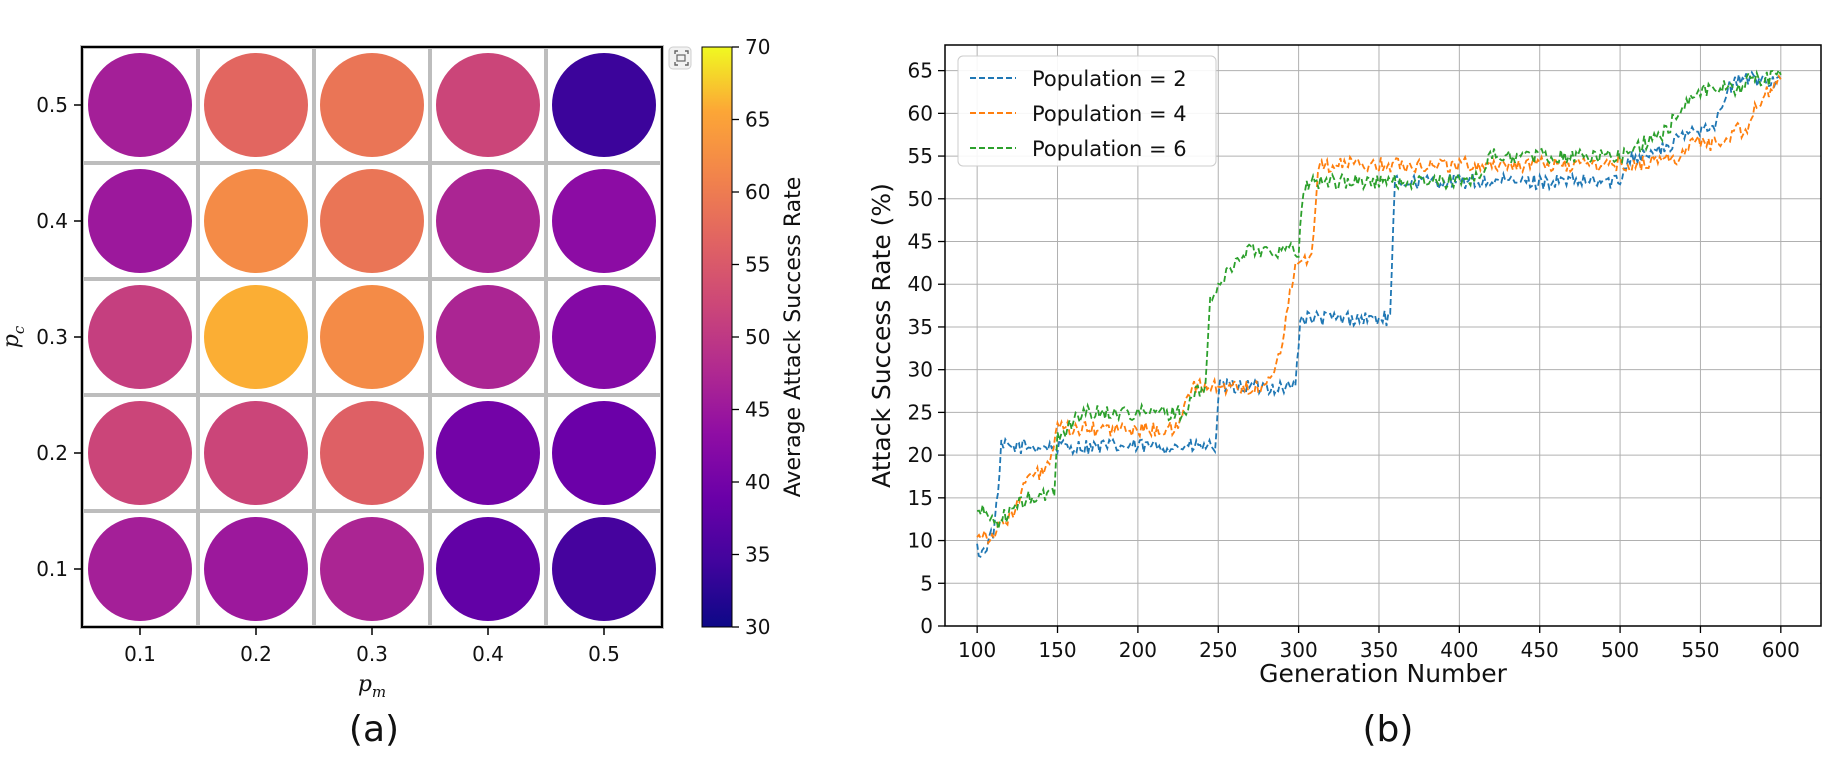 This screenshot has height=762, width=1829. I want to click on line-chart-x-axis-label: Generation Number, so click(1383, 673).